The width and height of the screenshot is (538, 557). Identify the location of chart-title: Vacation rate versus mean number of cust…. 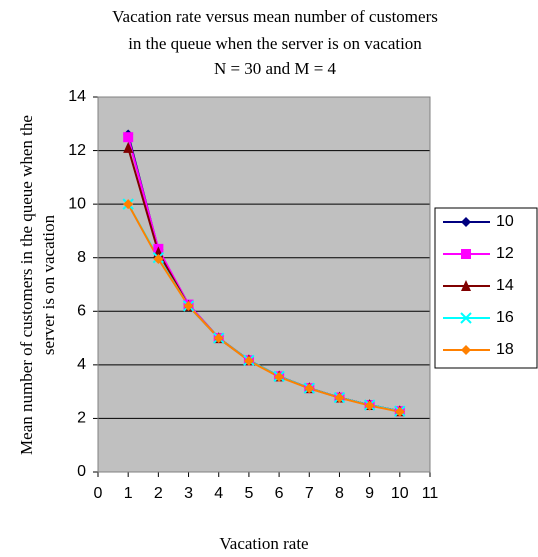
(275, 16).